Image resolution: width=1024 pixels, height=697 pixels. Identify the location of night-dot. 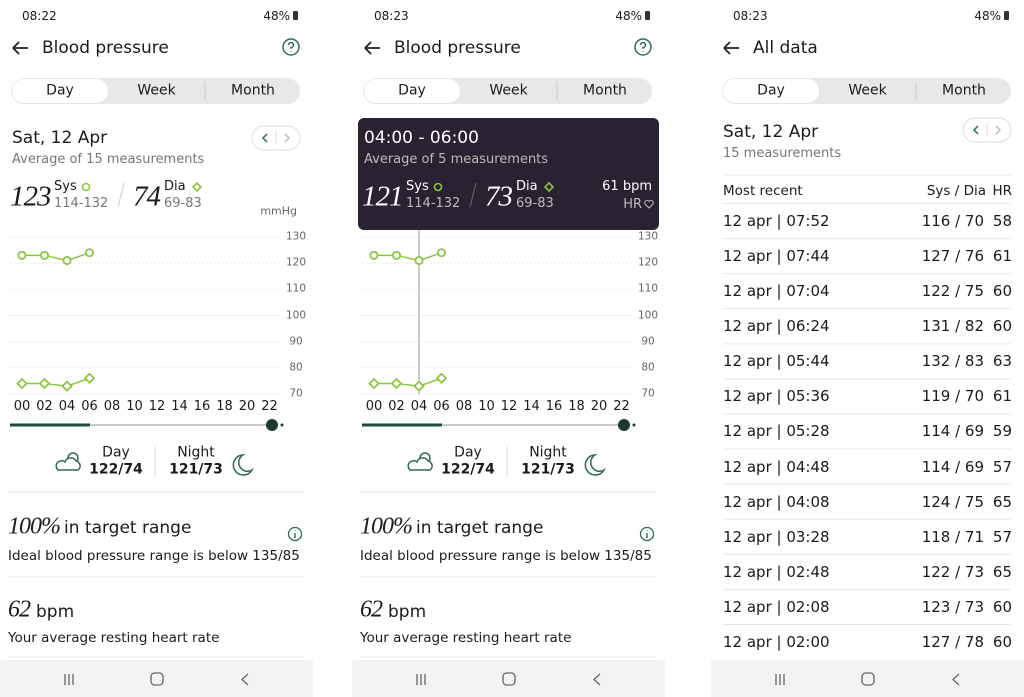
(634, 425).